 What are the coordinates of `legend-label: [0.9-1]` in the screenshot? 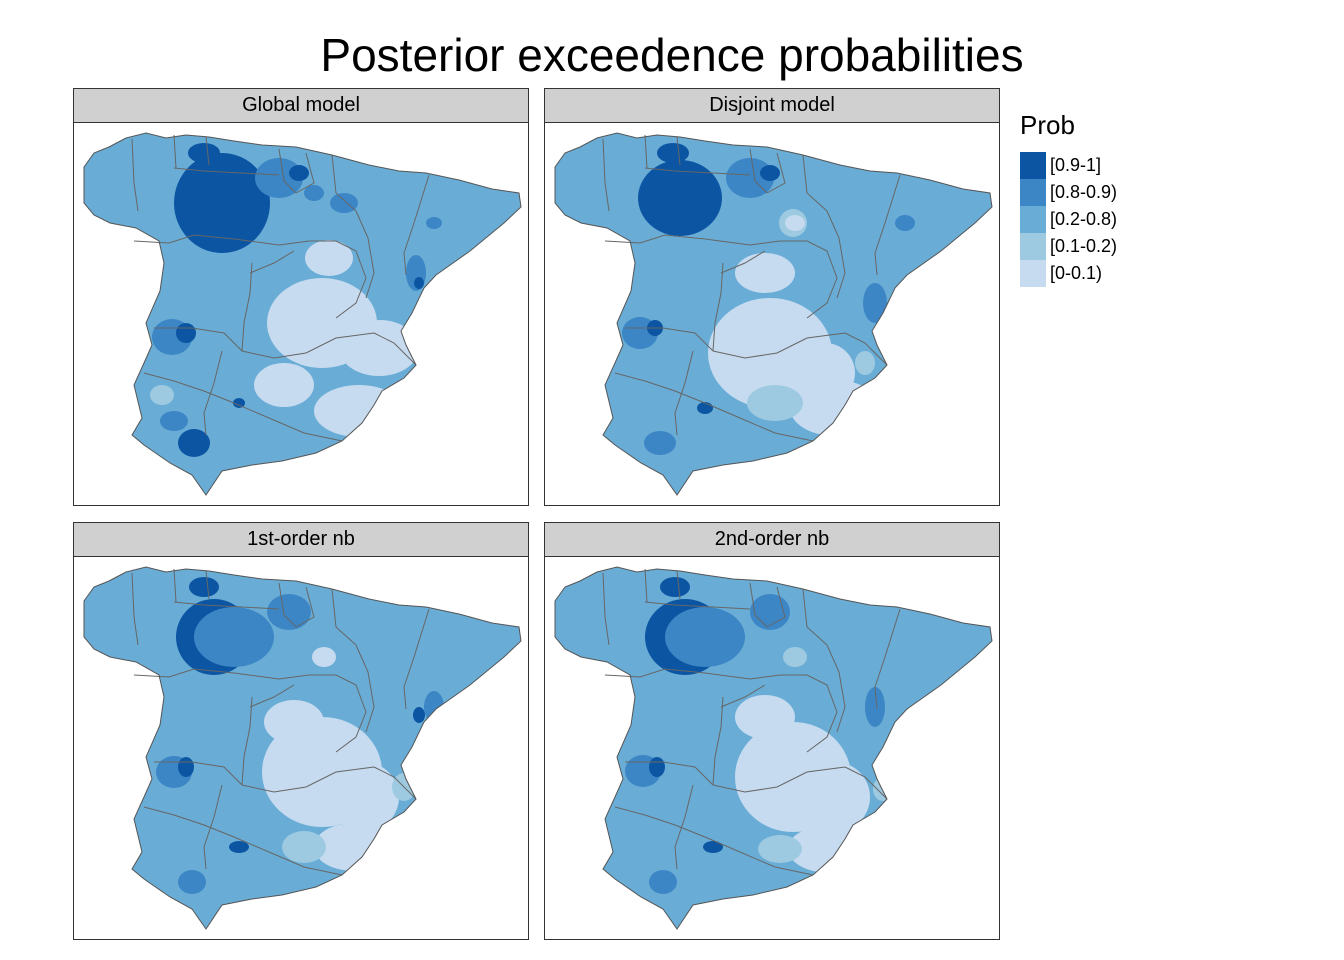 It's located at (1076, 165).